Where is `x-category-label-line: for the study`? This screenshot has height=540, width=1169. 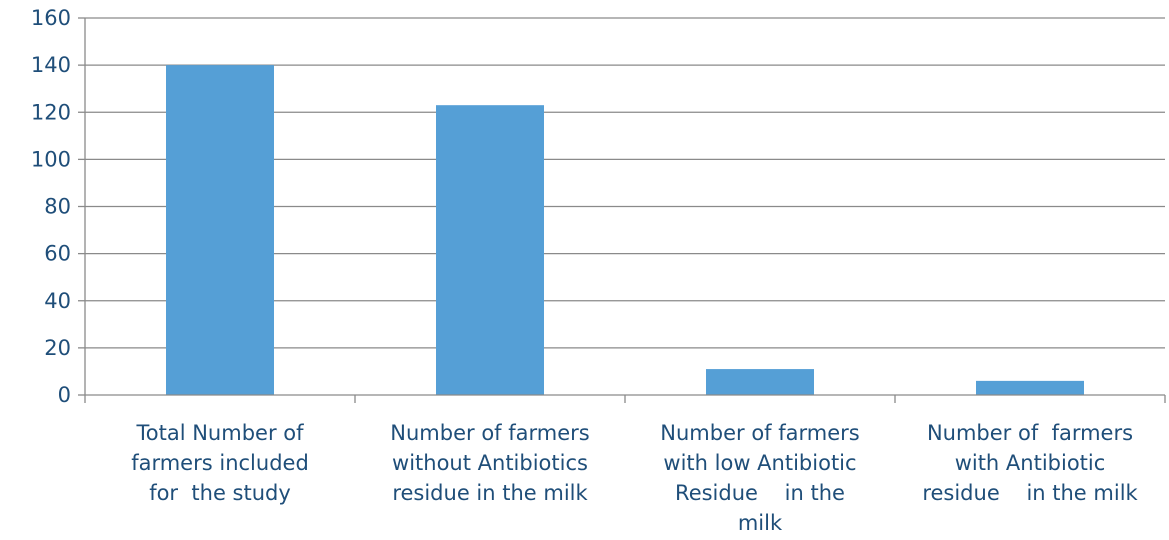 x-category-label-line: for the study is located at coordinates (220, 493).